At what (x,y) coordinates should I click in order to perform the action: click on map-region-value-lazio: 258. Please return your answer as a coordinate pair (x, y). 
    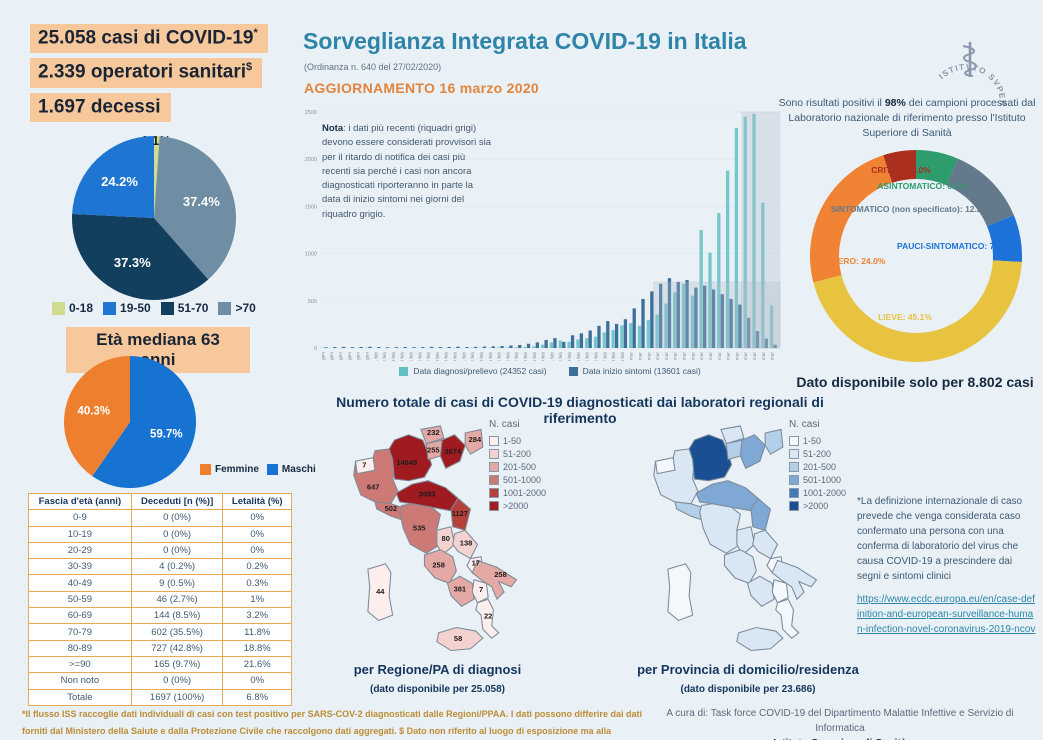
    Looking at the image, I should click on (438, 564).